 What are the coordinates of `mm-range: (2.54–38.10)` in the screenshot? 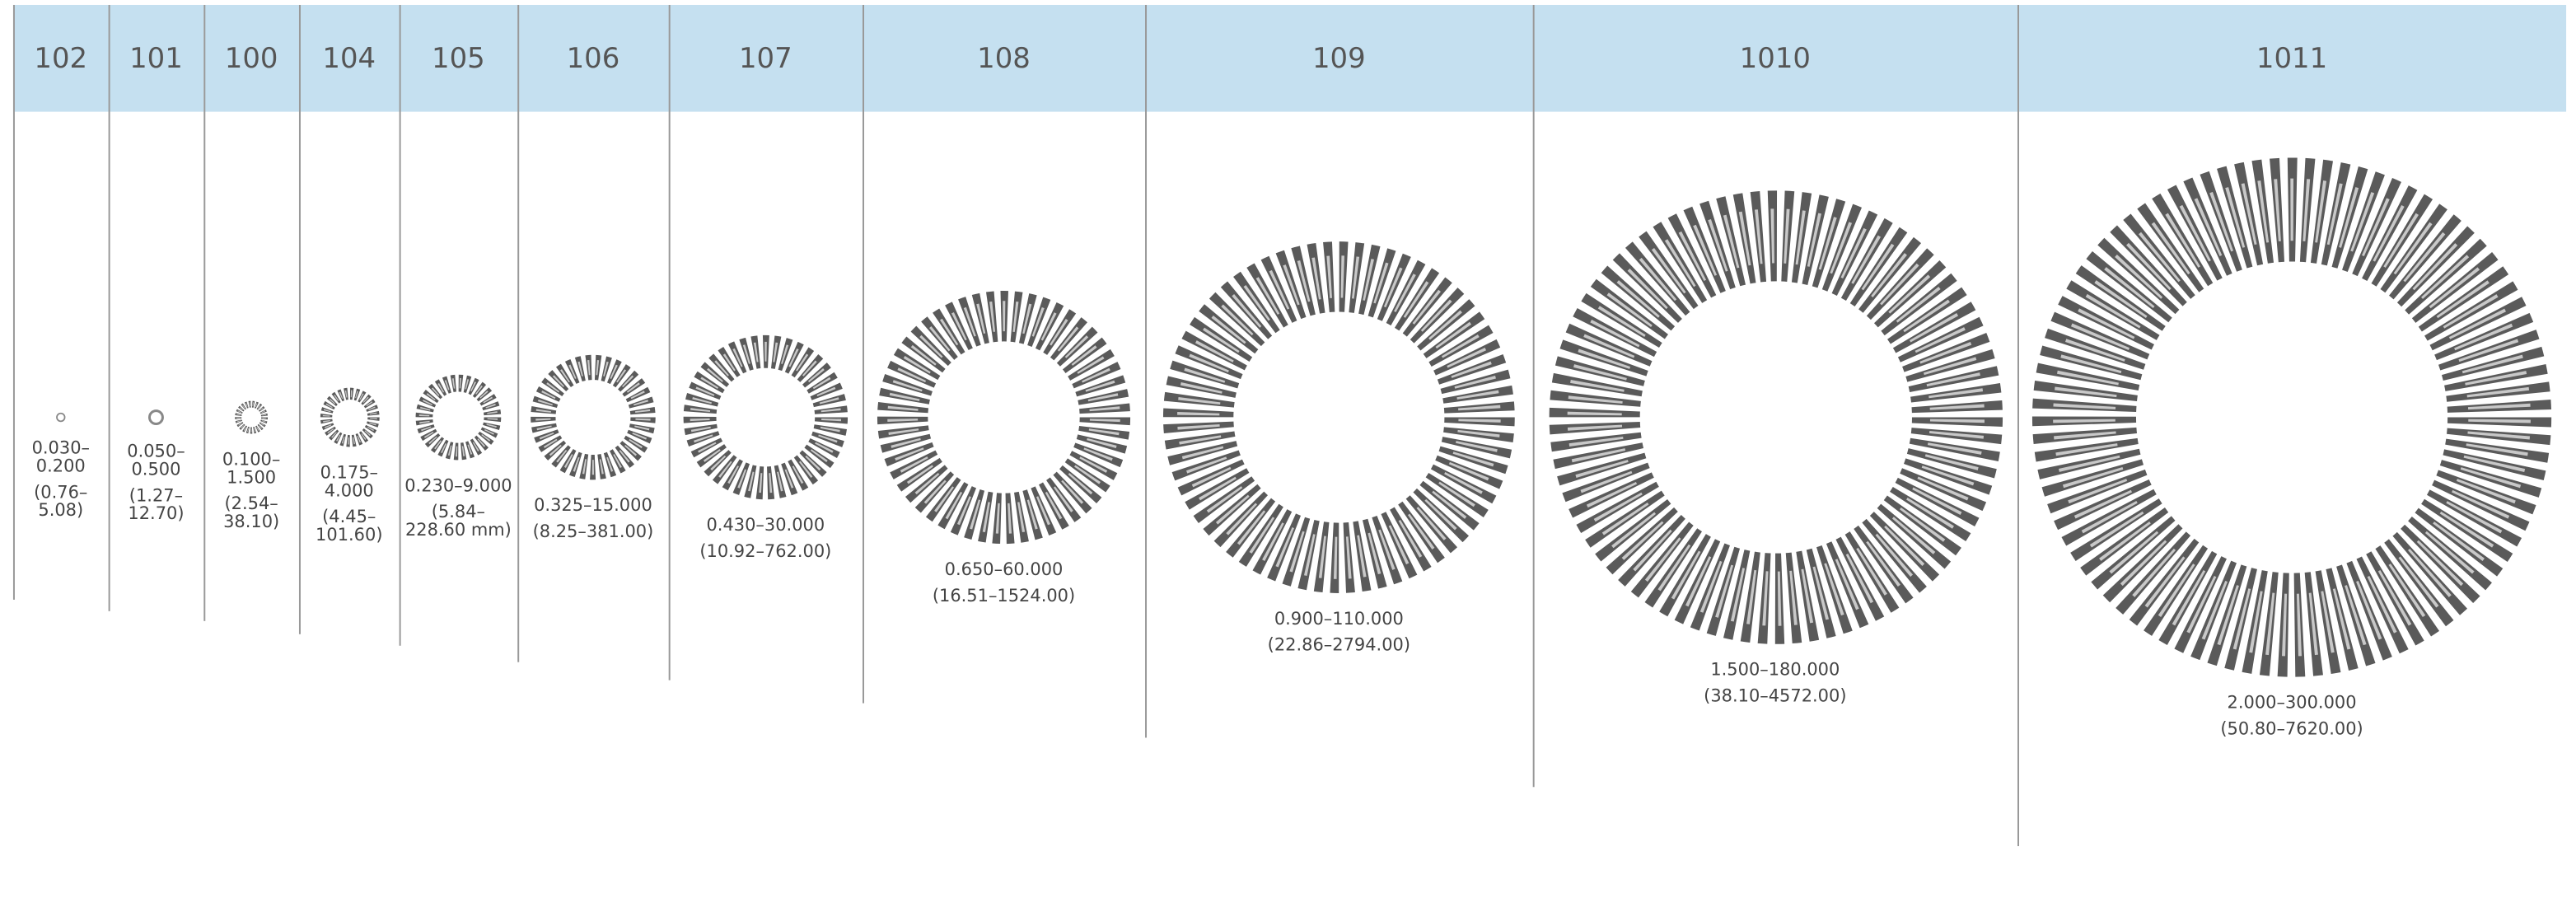 It's located at (251, 513).